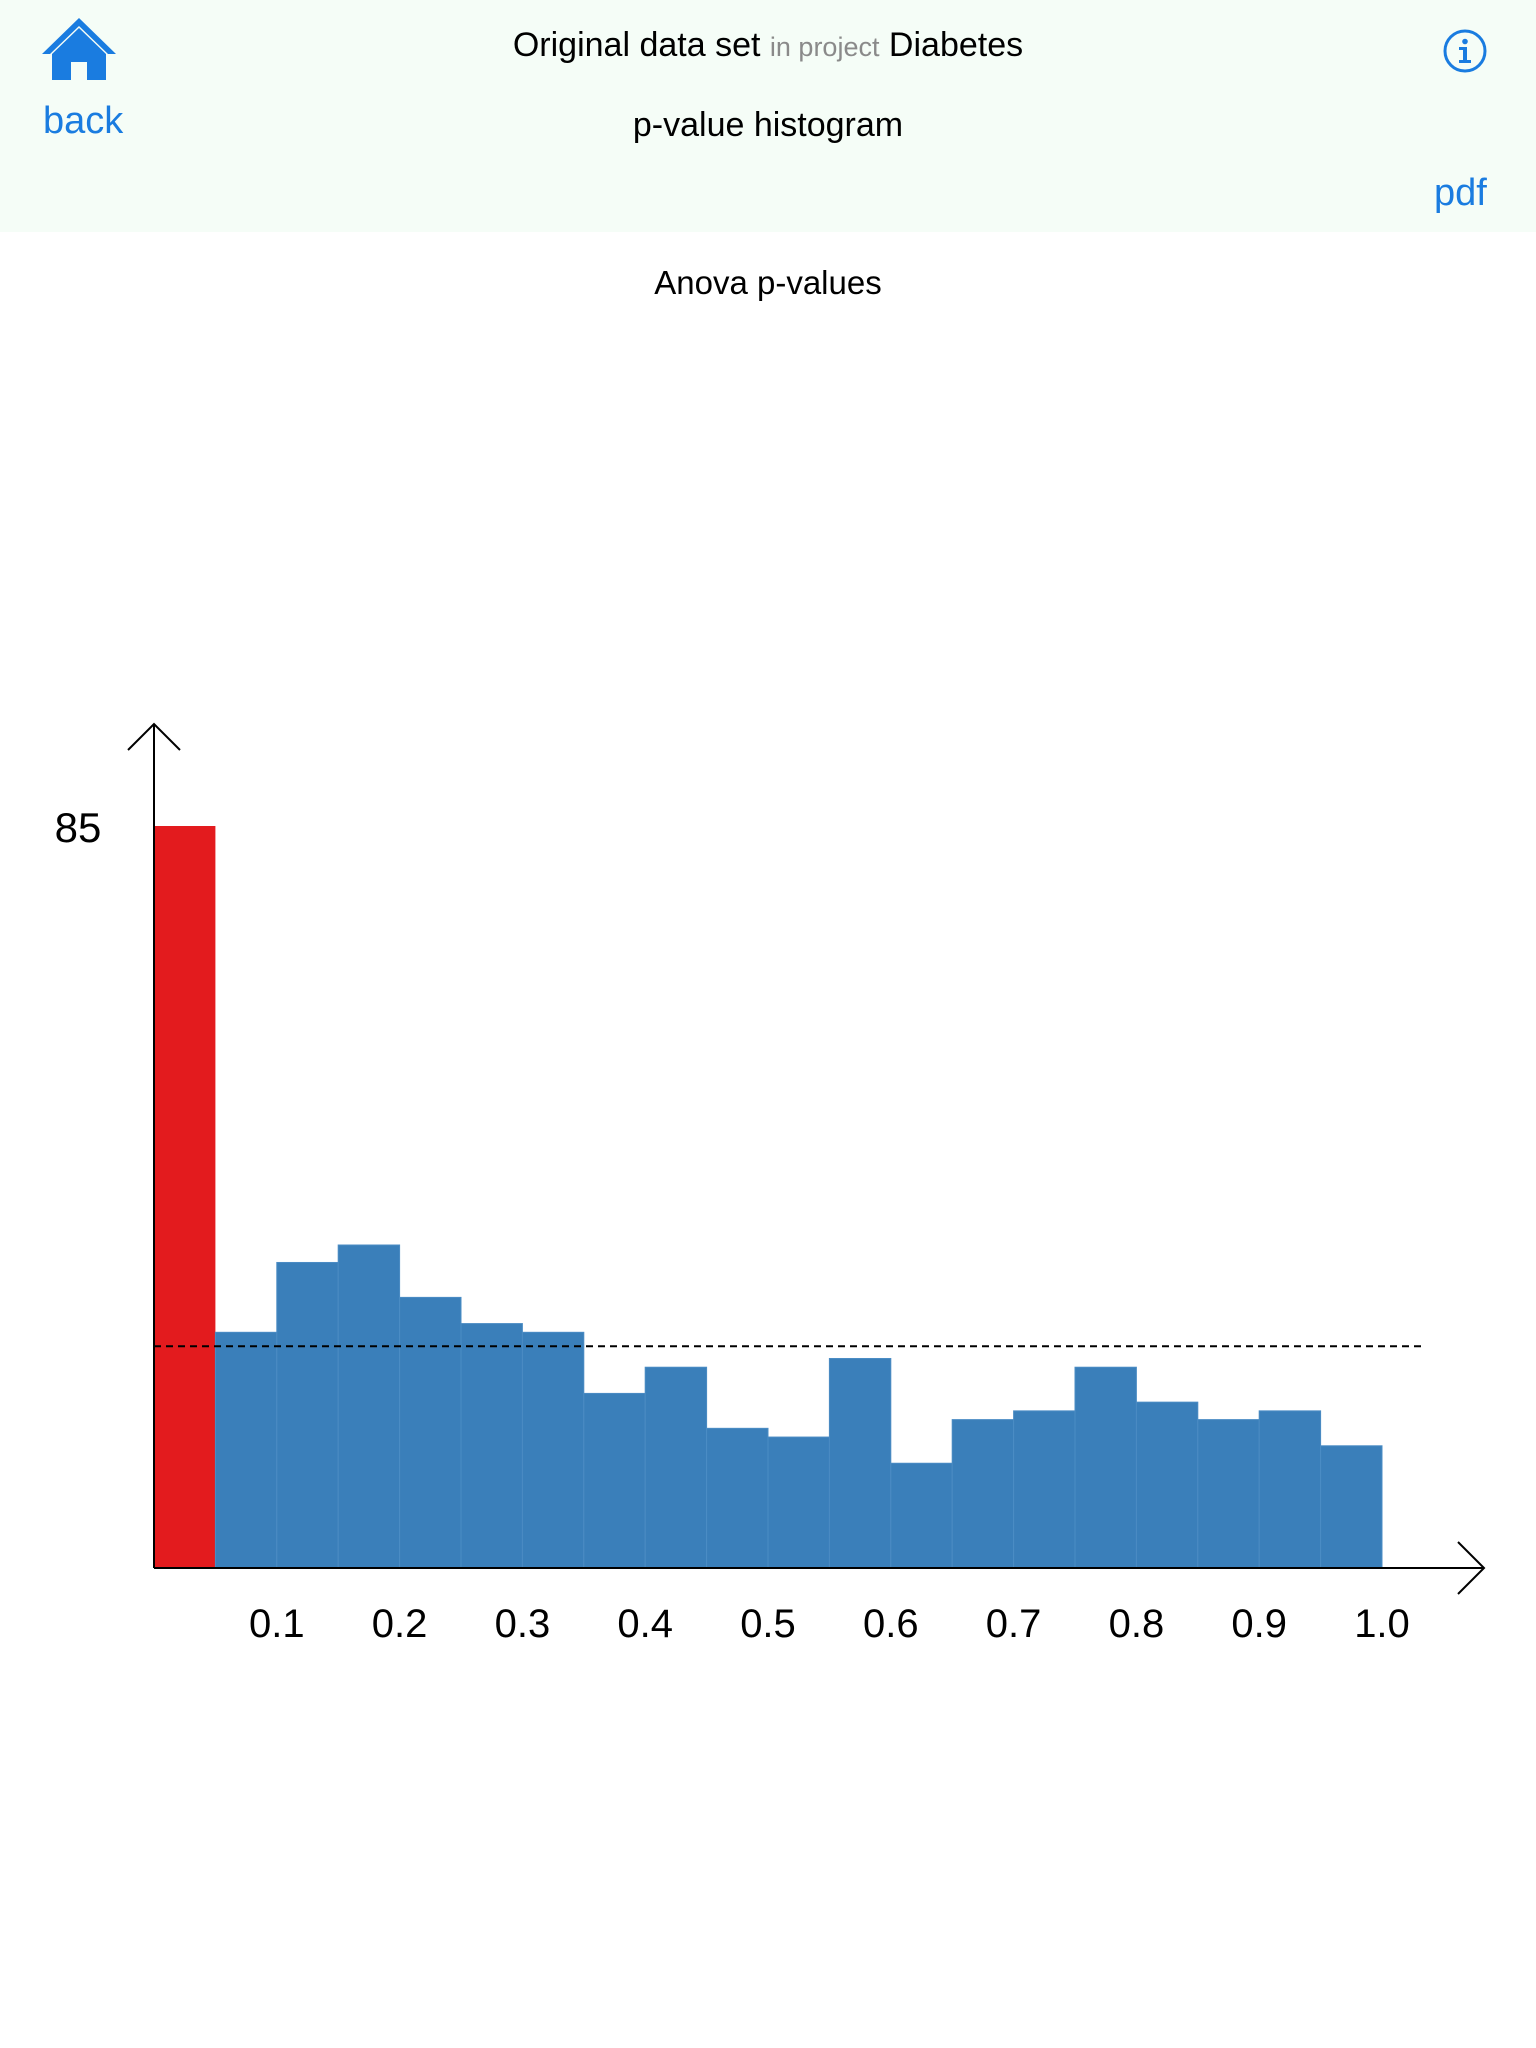  I want to click on view-title: p-value histogram, so click(768, 125).